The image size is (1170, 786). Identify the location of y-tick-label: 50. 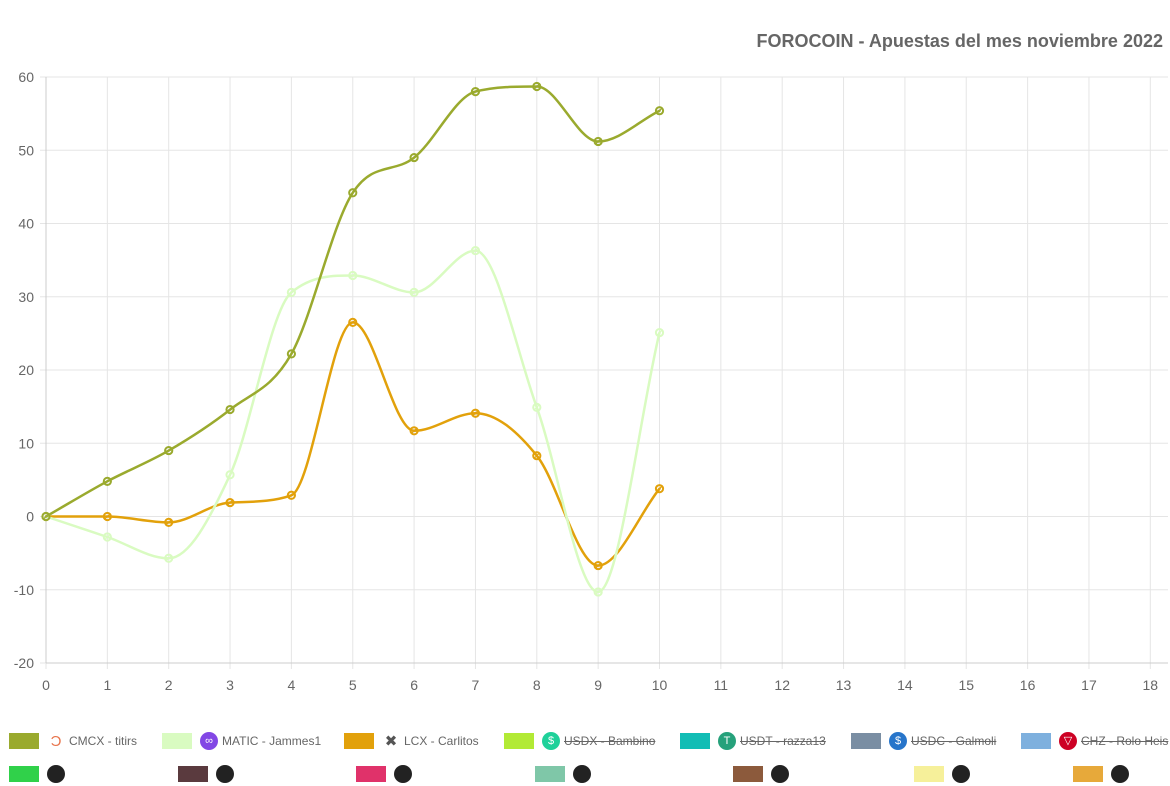
(26, 150).